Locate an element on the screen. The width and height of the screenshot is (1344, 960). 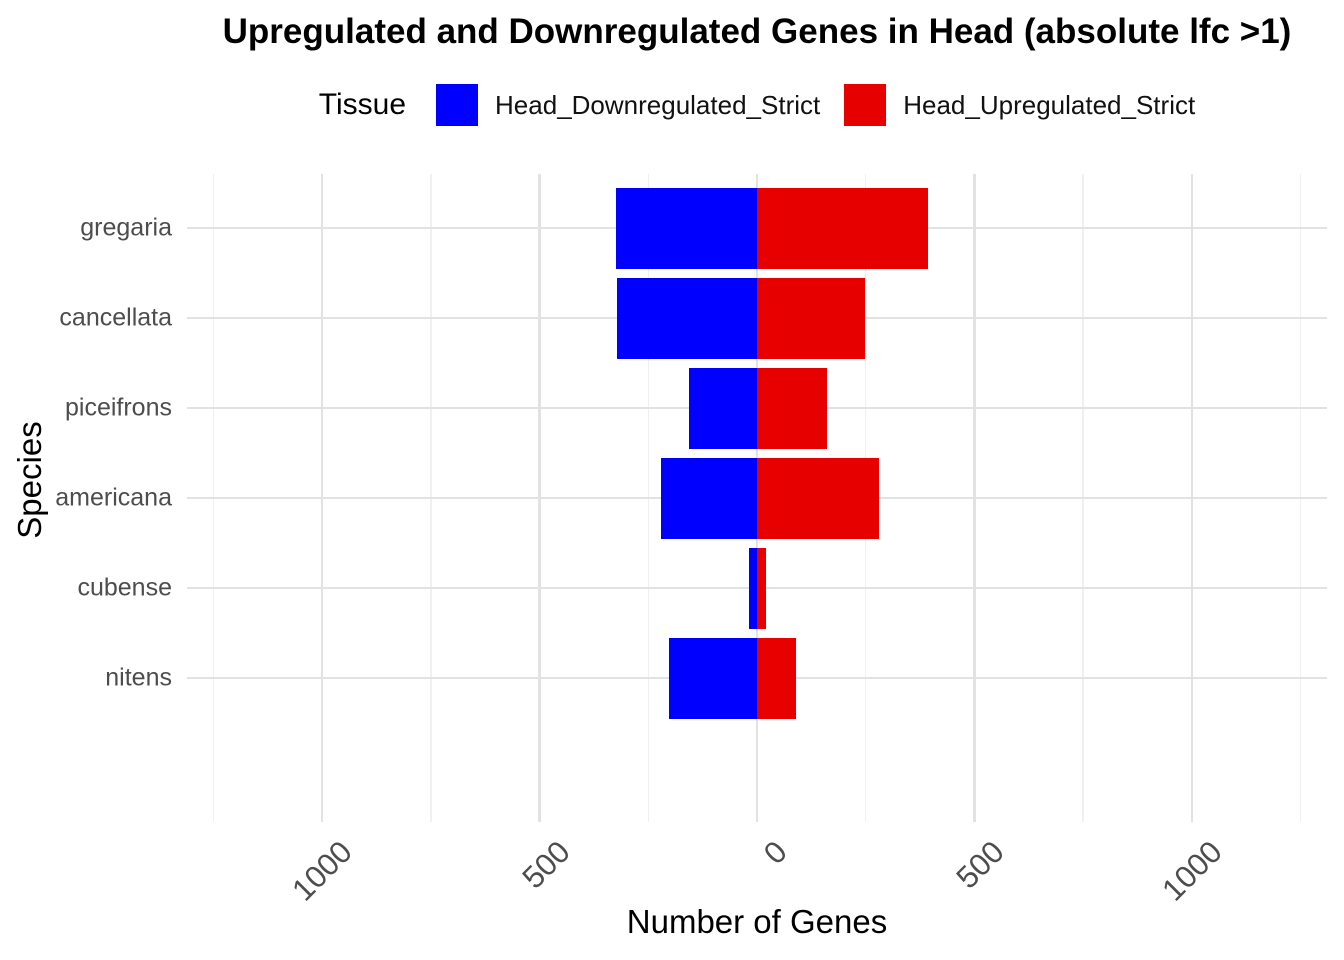
bar-upregulated-cancellata is located at coordinates (811, 318).